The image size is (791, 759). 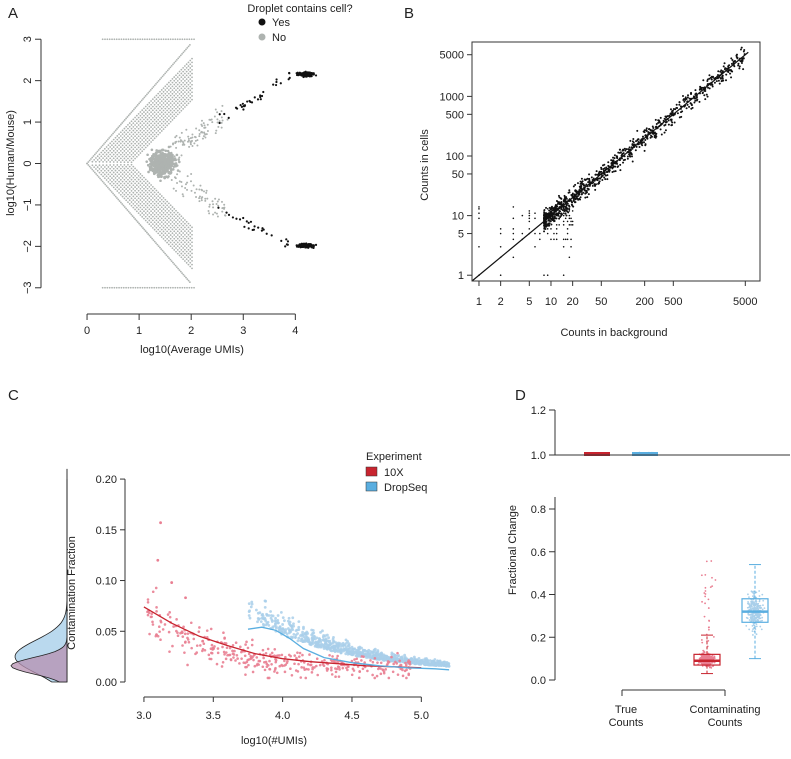 What do you see at coordinates (458, 217) in the screenshot?
I see `panel-b-y-tick-label: 10` at bounding box center [458, 217].